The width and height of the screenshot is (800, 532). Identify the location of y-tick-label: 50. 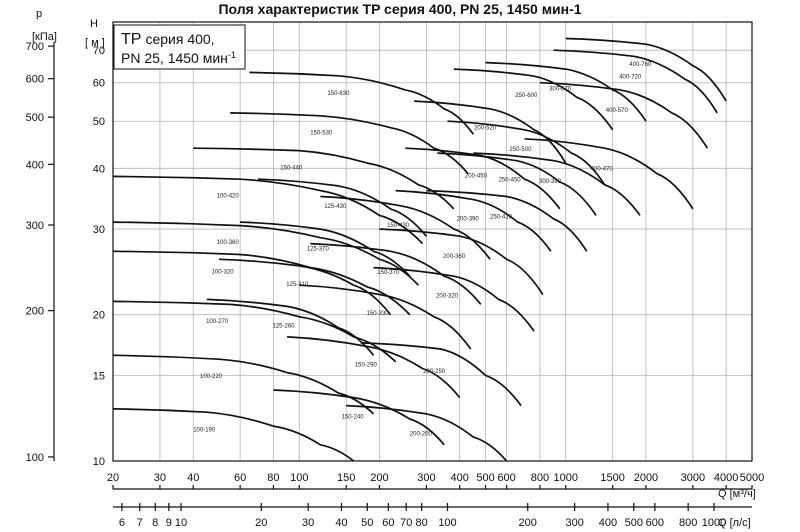
(99, 122).